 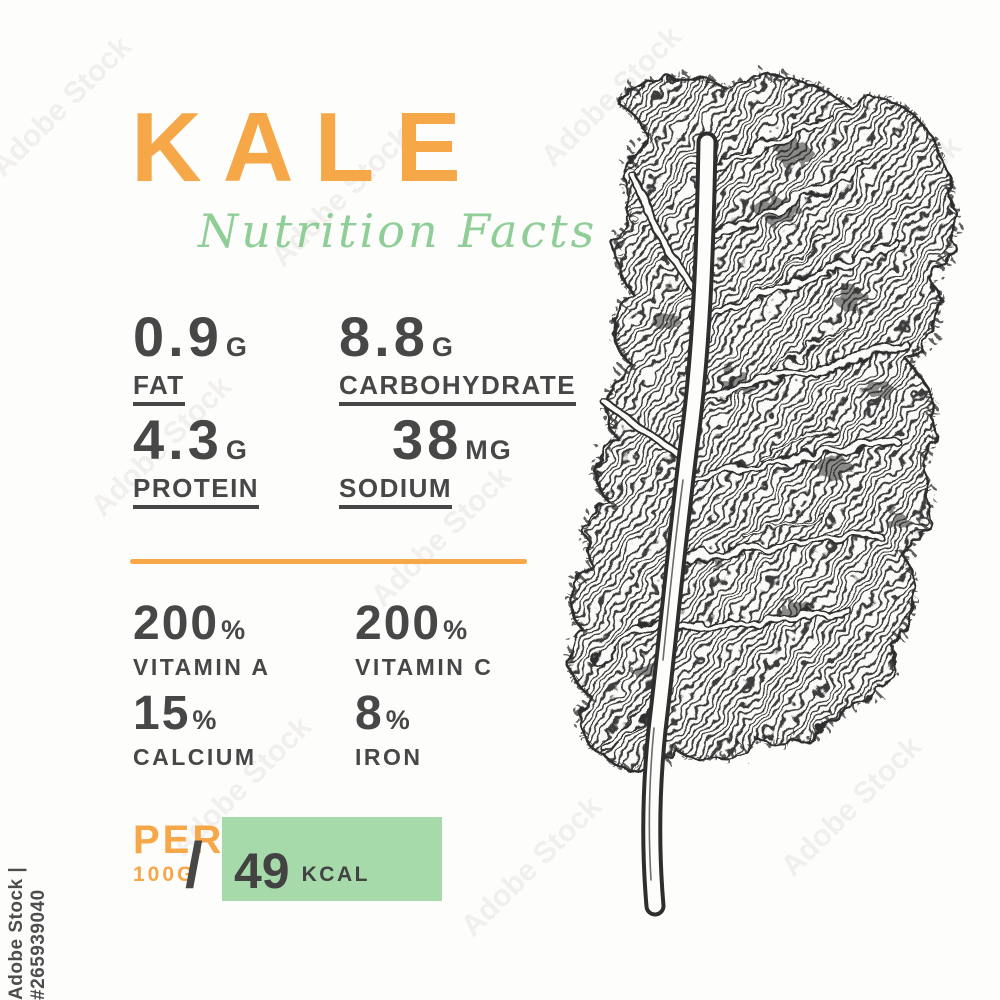 I want to click on macro-fat-label: FAT, so click(x=159, y=389).